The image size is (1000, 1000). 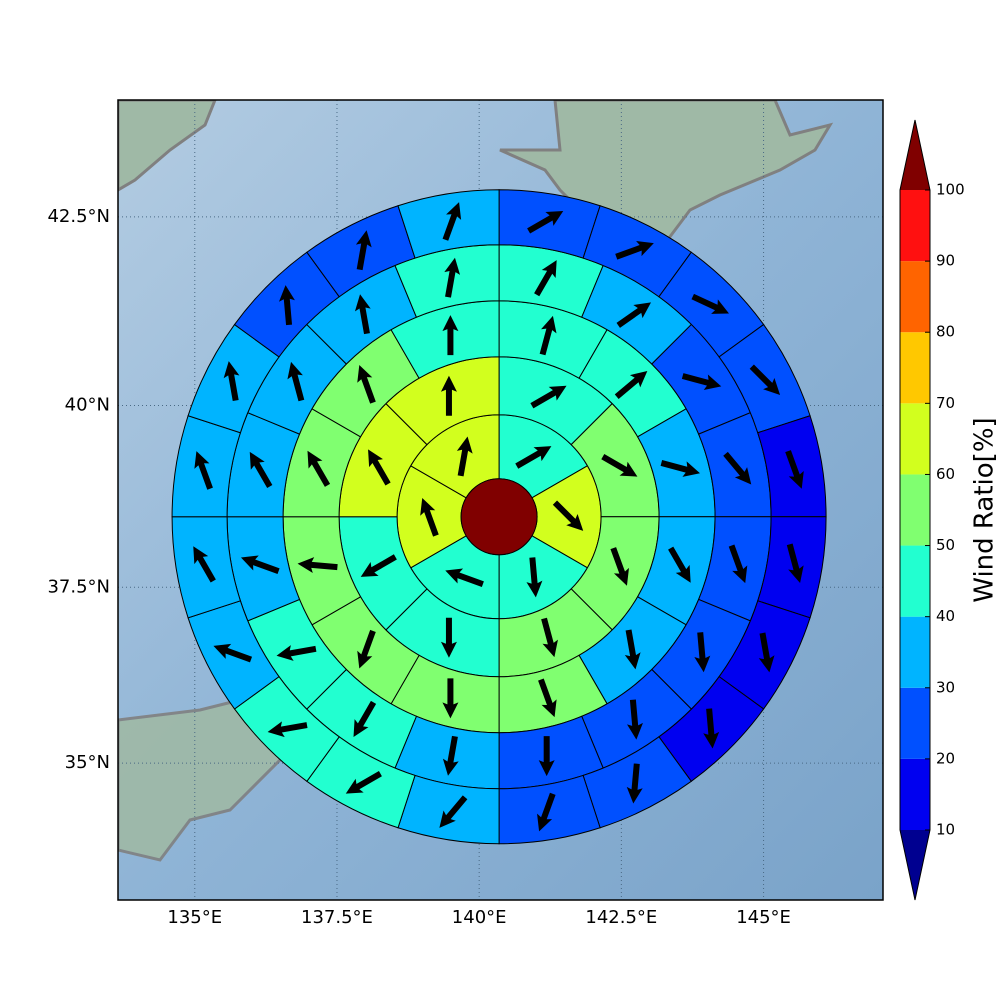 I want to click on y-tick-label: 37.5°N, so click(x=78, y=586).